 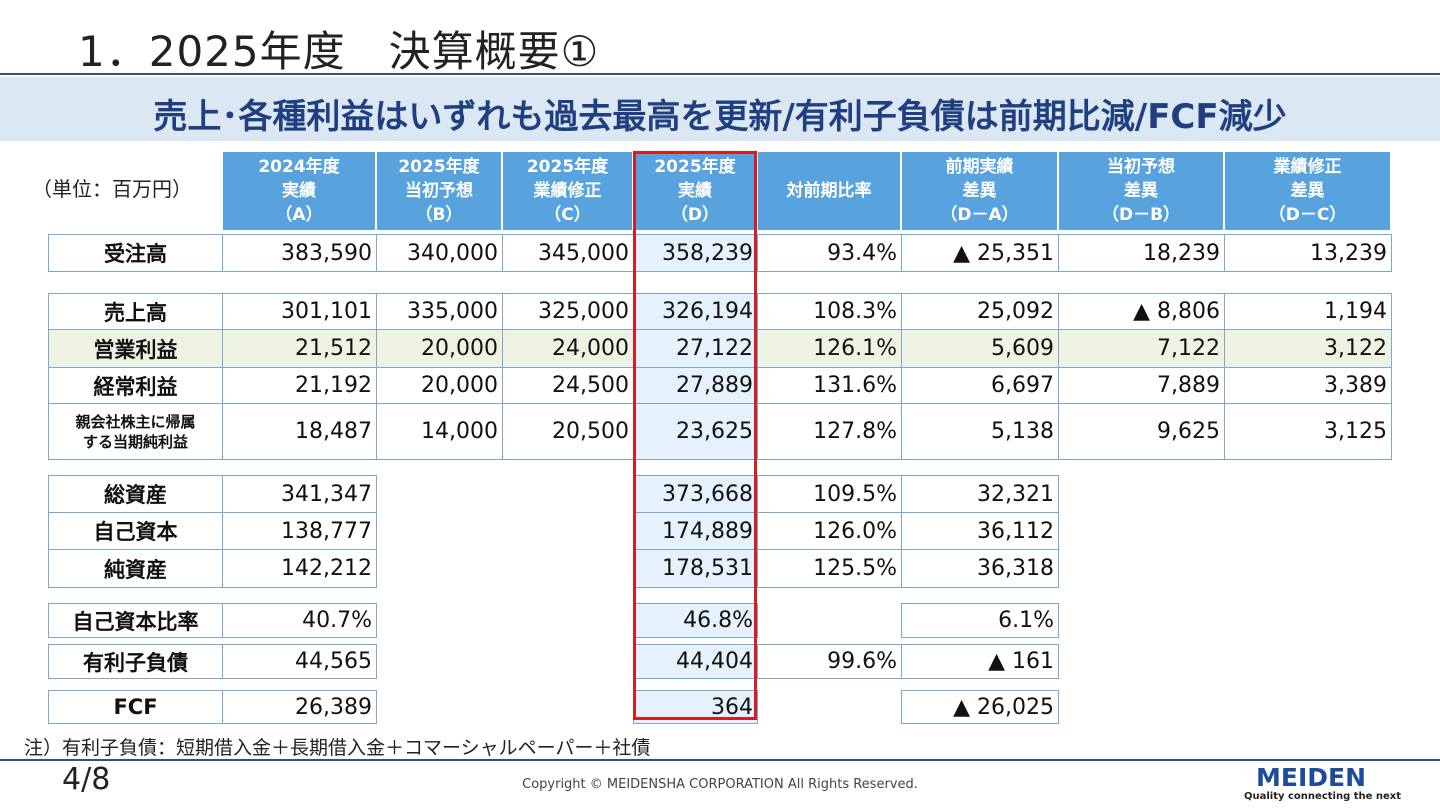 What do you see at coordinates (299, 568) in the screenshot?
I see `table-cell: 142,212` at bounding box center [299, 568].